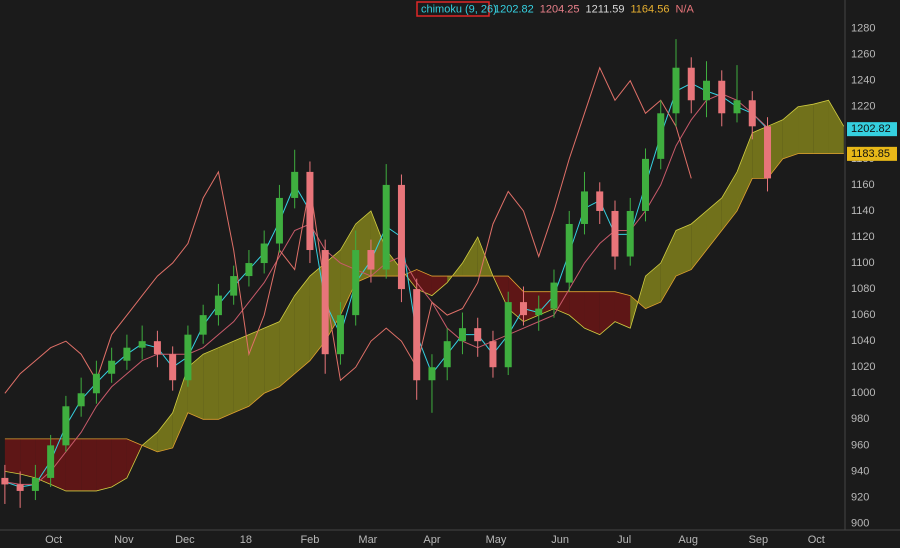 Image resolution: width=900 pixels, height=548 pixels. Describe the element at coordinates (871, 129) in the screenshot. I see `price-badge-label: 1202.82` at that location.